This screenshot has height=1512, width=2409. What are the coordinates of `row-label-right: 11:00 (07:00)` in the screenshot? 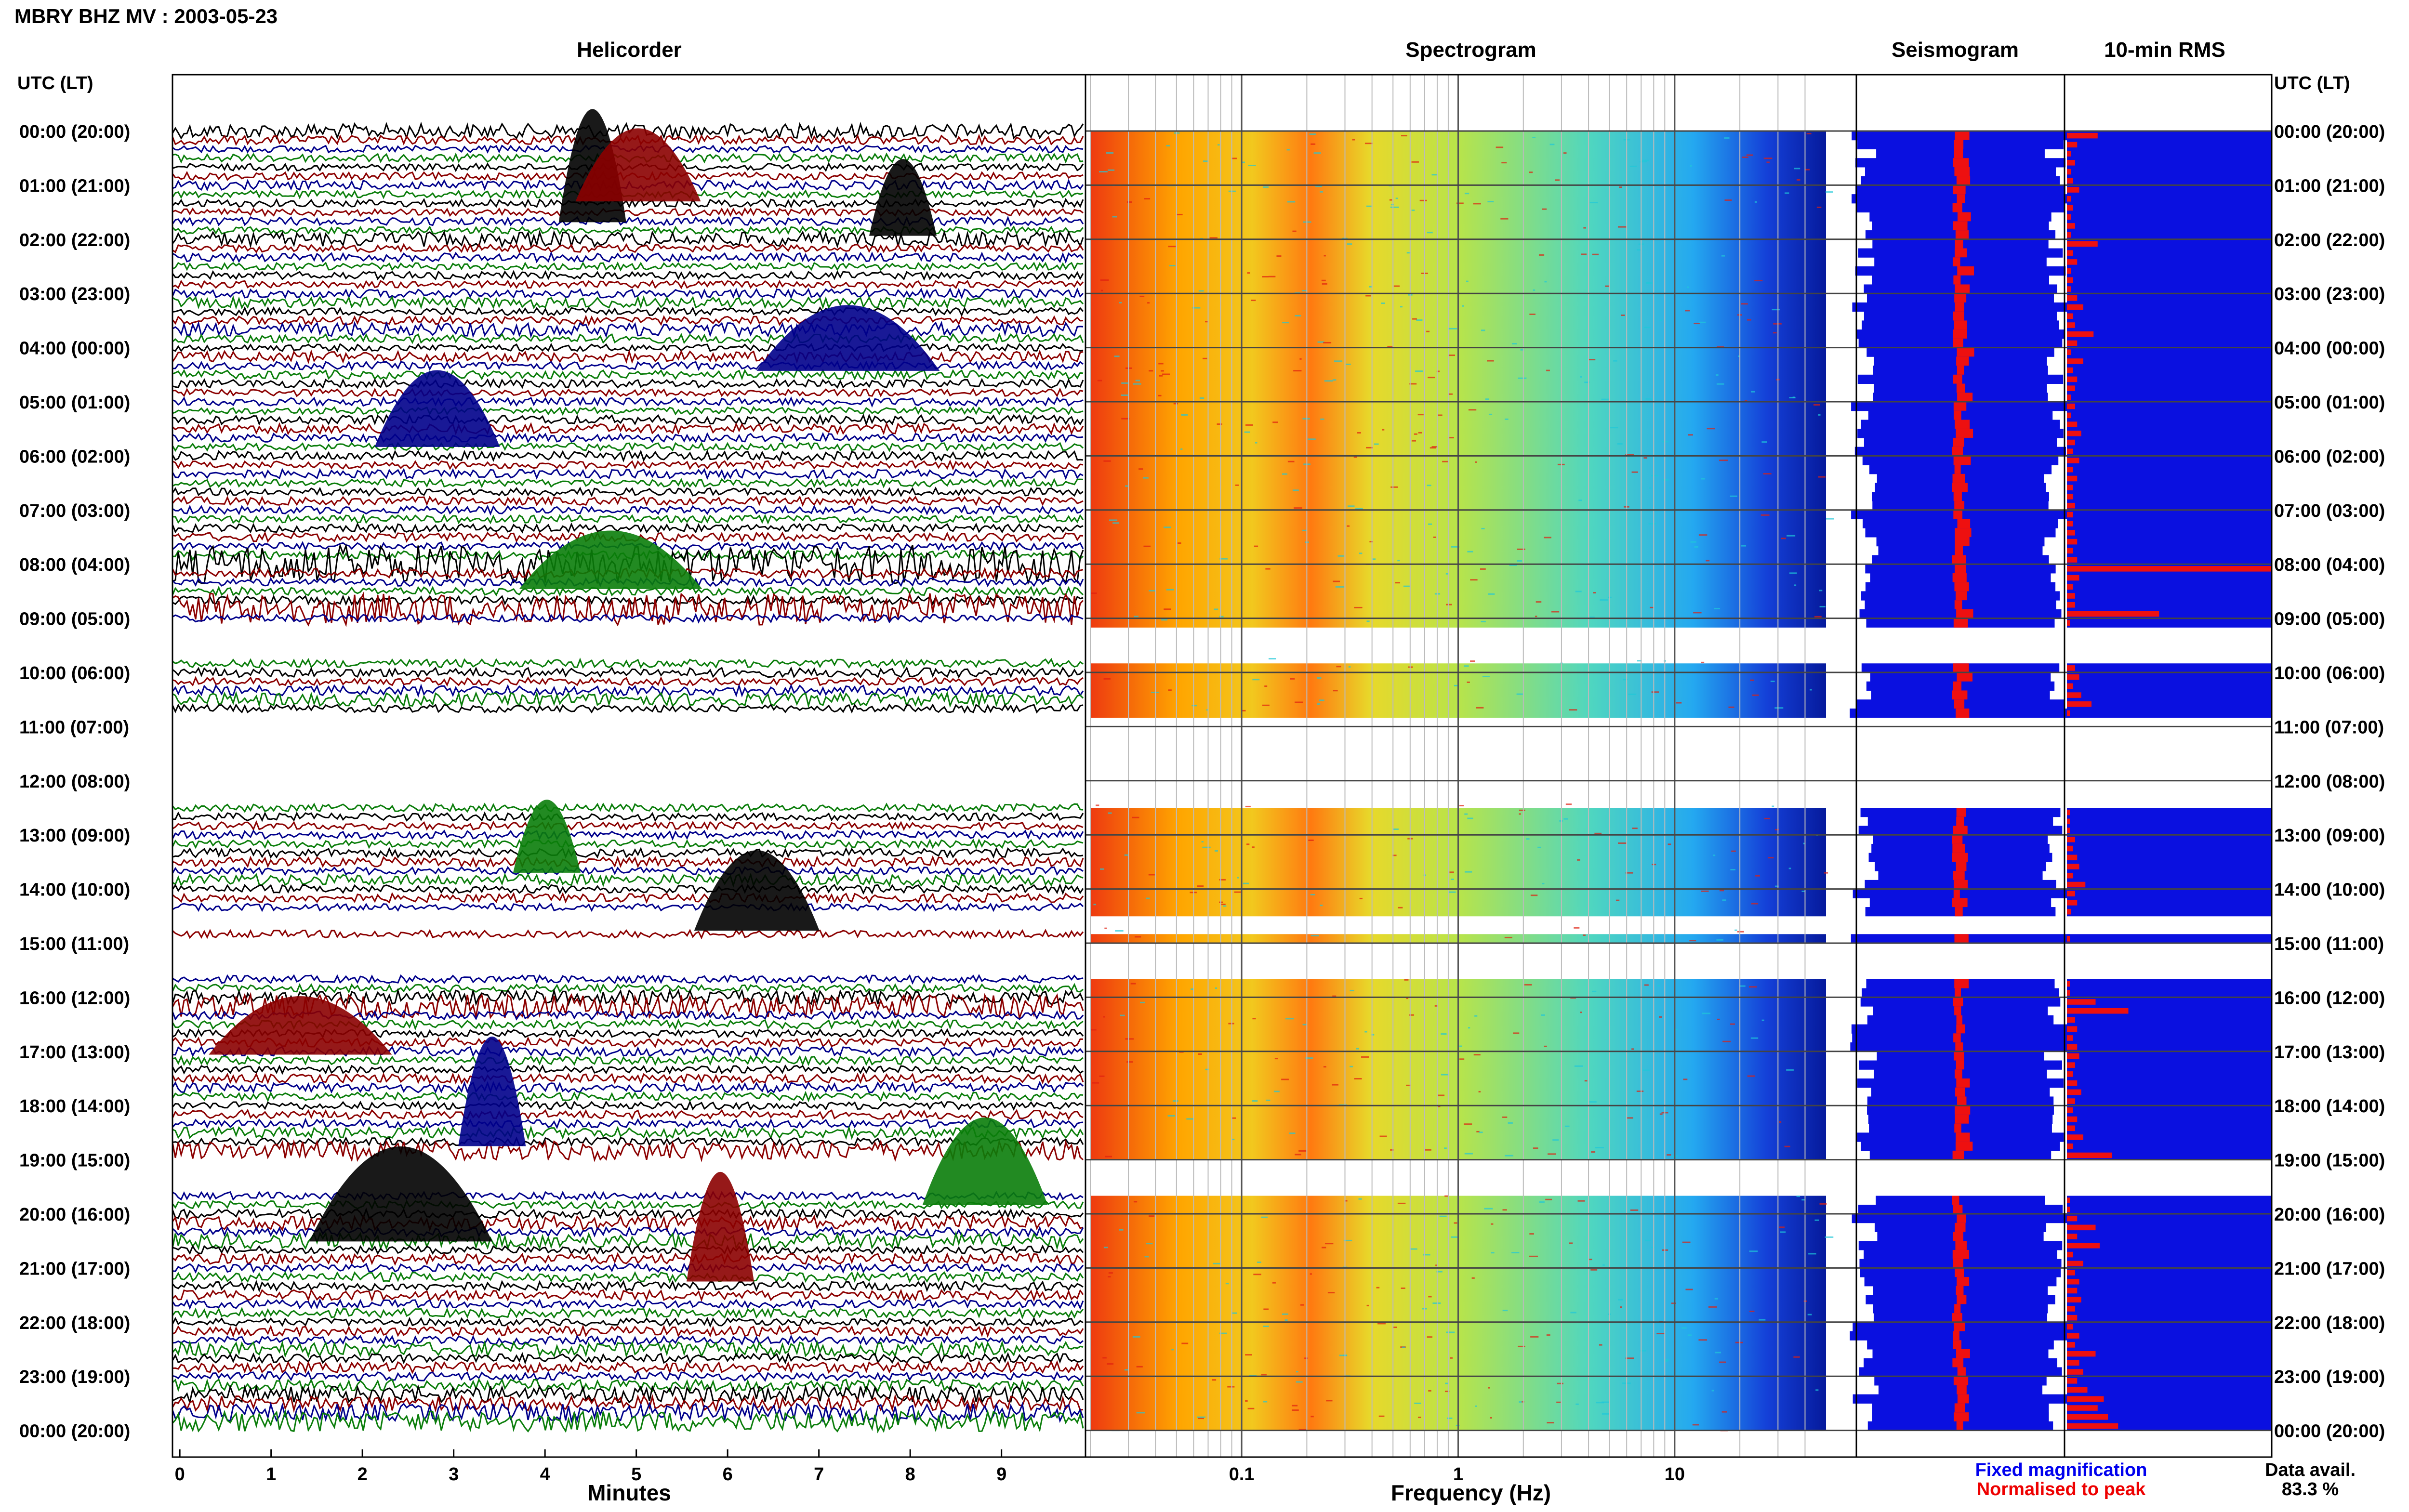 It's located at (2329, 727).